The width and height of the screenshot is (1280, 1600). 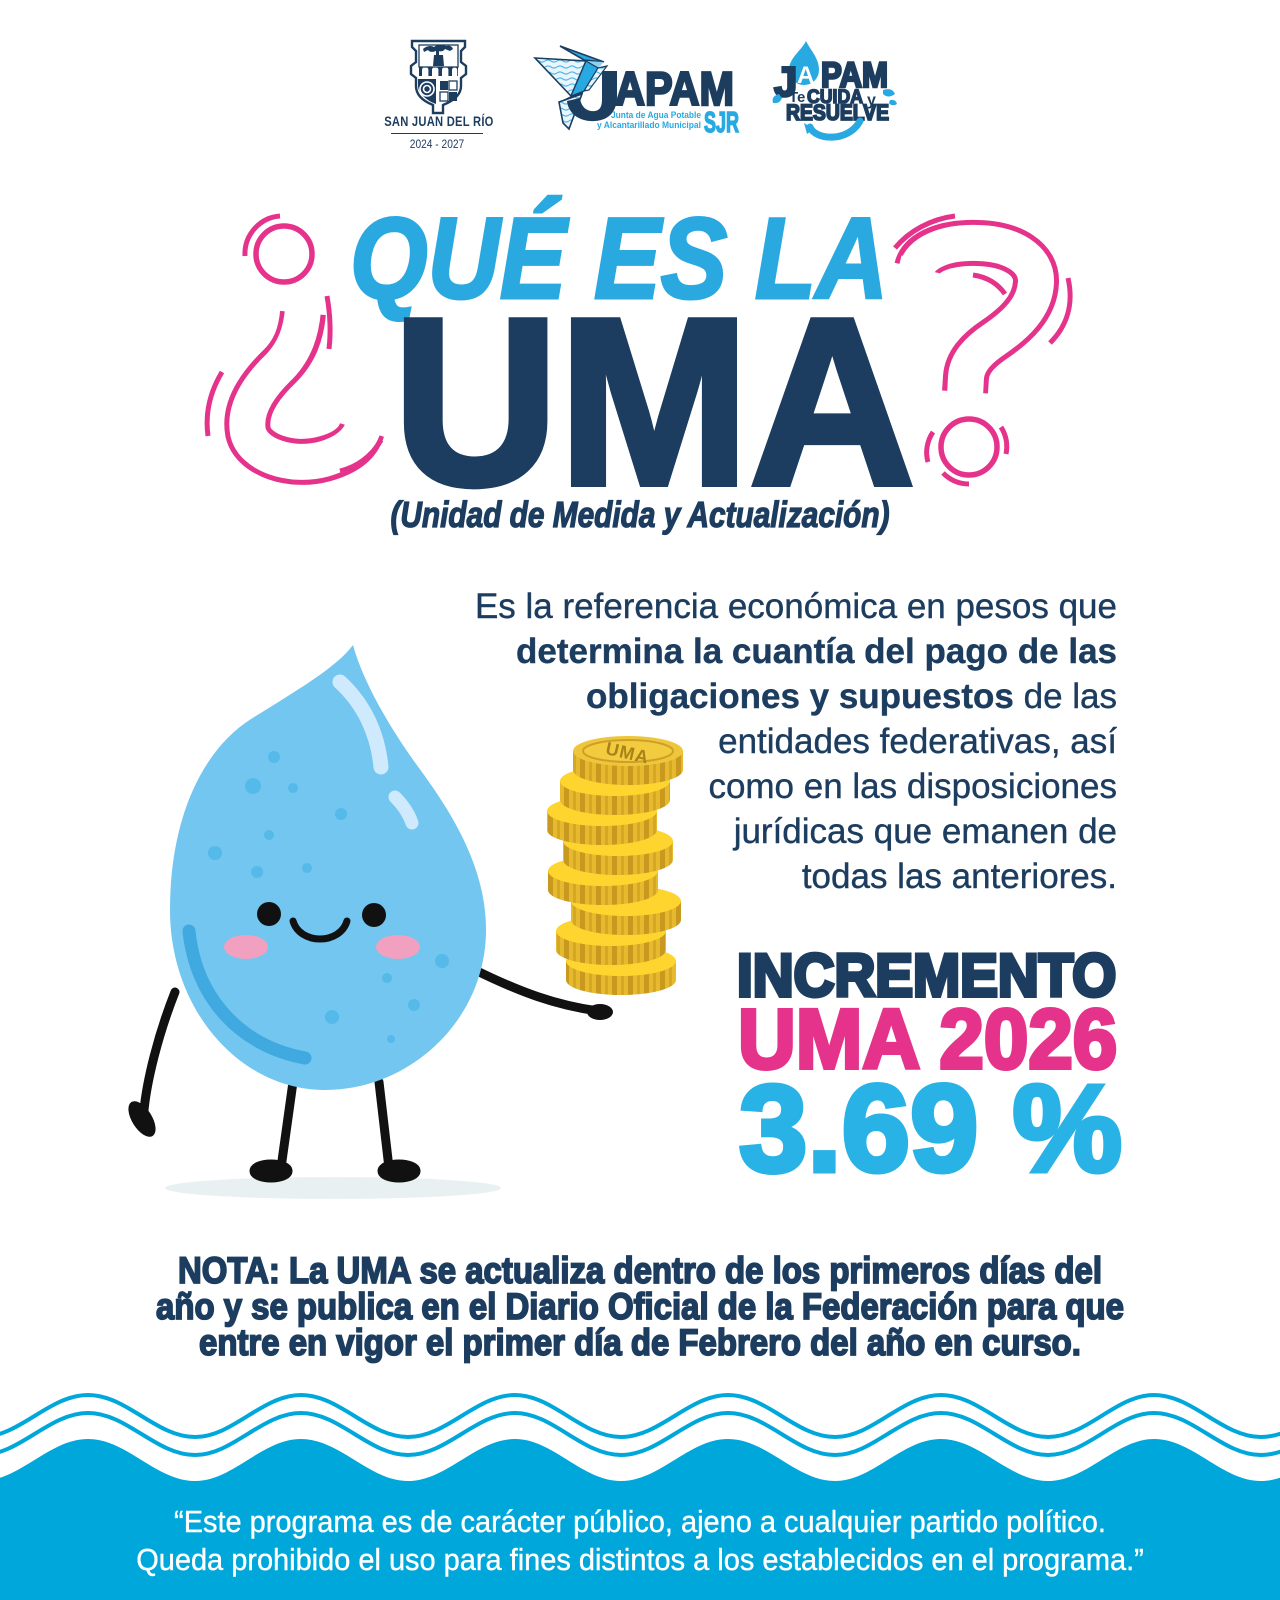 What do you see at coordinates (854, 75) in the screenshot?
I see `svg-text: PAM` at bounding box center [854, 75].